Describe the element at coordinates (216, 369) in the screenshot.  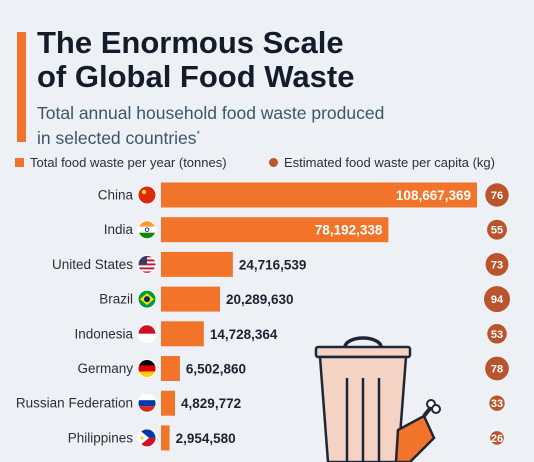
I see `bar-value-label: 6,502,860` at that location.